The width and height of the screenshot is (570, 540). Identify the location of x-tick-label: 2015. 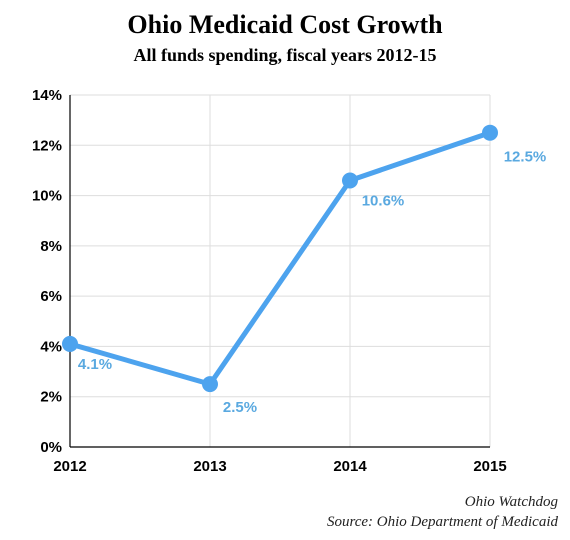
(489, 466).